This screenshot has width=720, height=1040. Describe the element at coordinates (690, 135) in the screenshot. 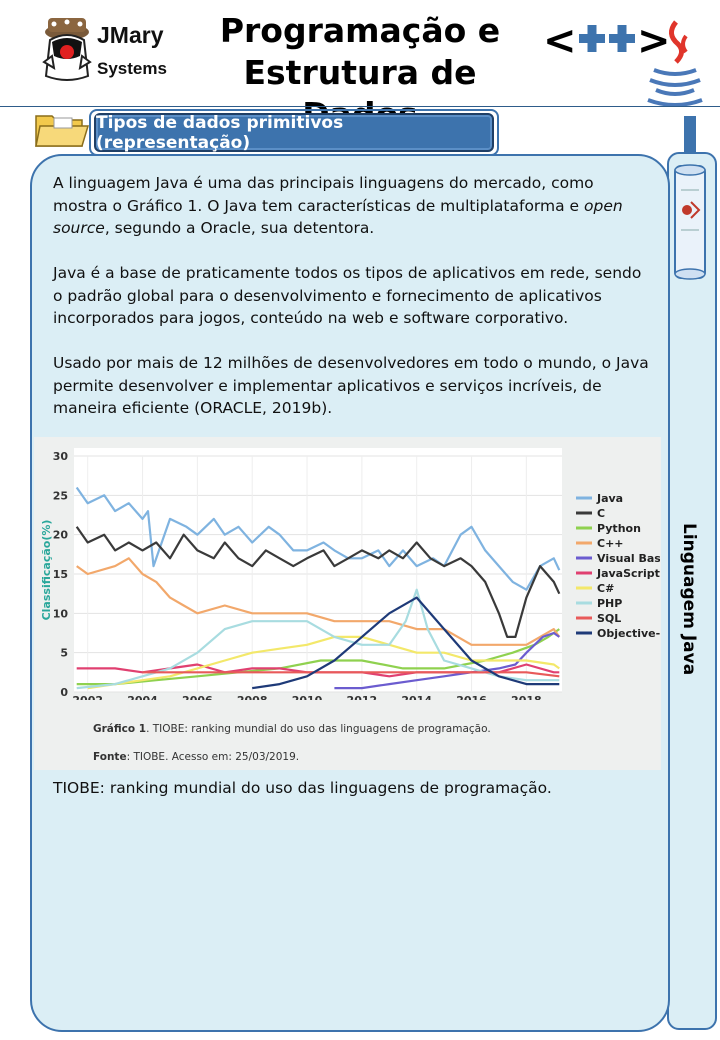

I see `side-connector` at that location.